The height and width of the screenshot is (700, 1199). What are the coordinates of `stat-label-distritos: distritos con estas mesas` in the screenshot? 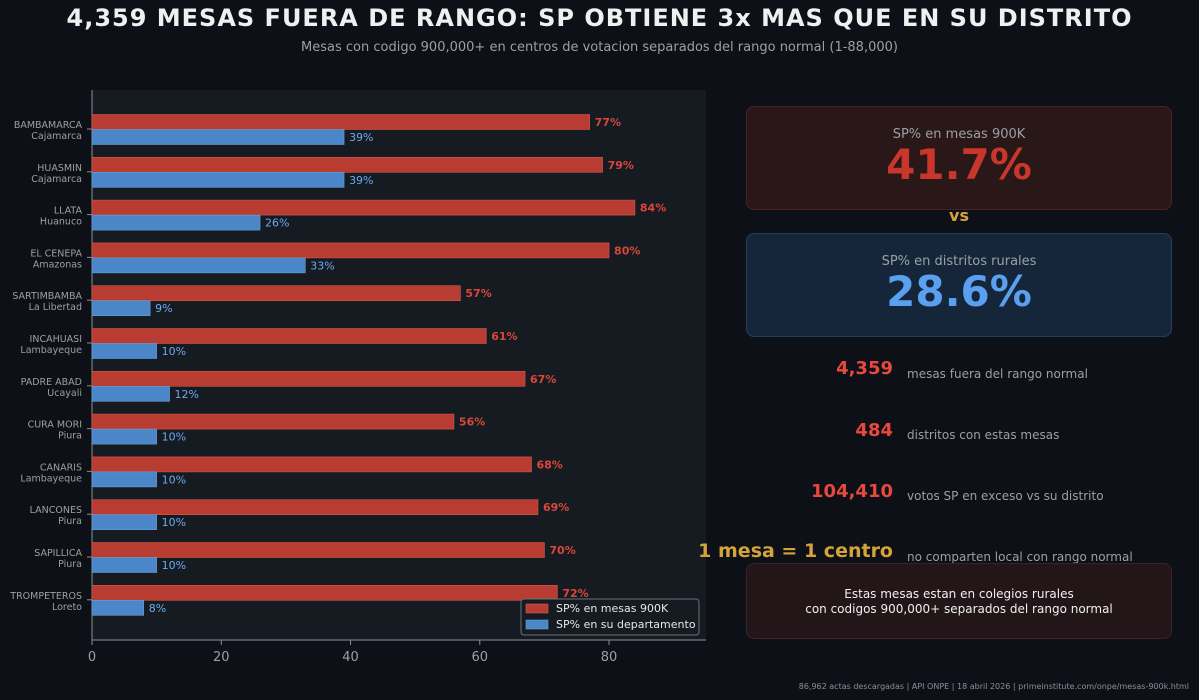 It's located at (983, 435).